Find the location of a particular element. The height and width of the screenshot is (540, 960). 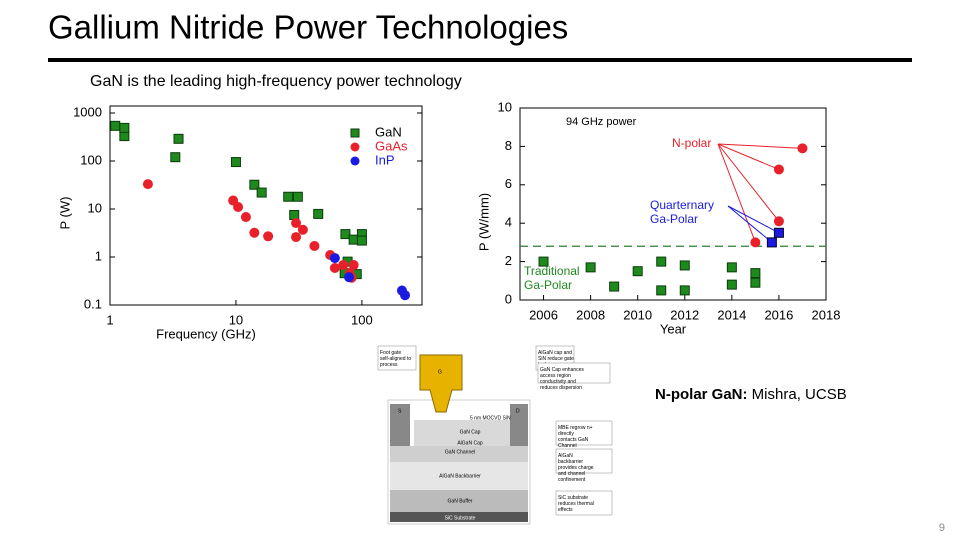

layer-label: 5 nm MOCVD SiN is located at coordinates (490, 418).